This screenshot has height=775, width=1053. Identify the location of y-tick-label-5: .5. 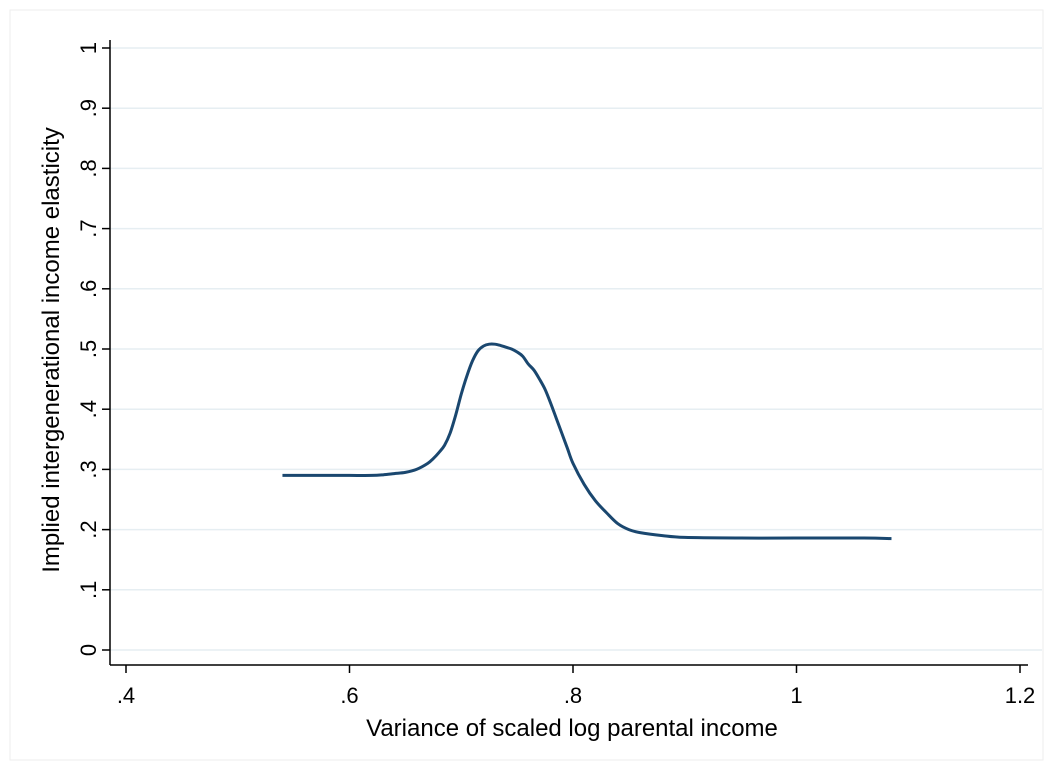
(88, 349).